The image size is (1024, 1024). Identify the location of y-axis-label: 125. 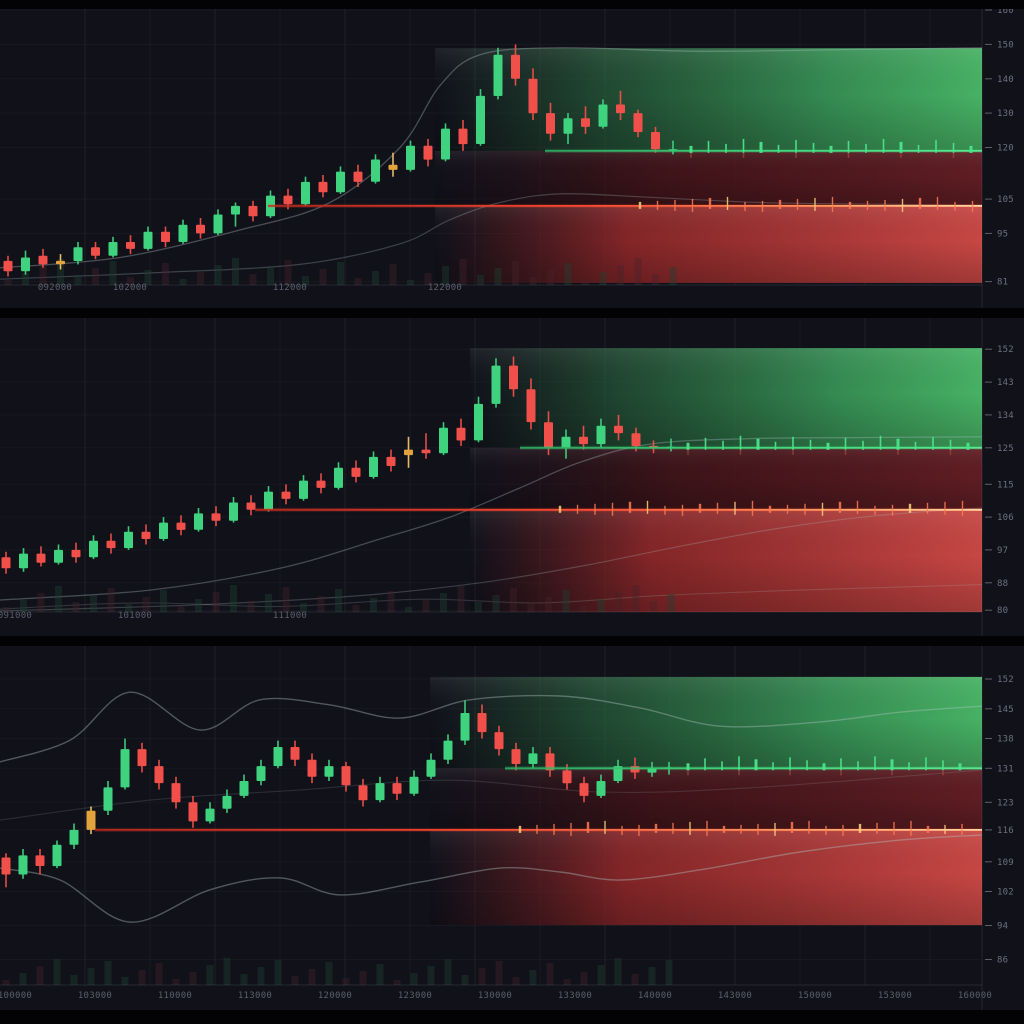
(1005, 449).